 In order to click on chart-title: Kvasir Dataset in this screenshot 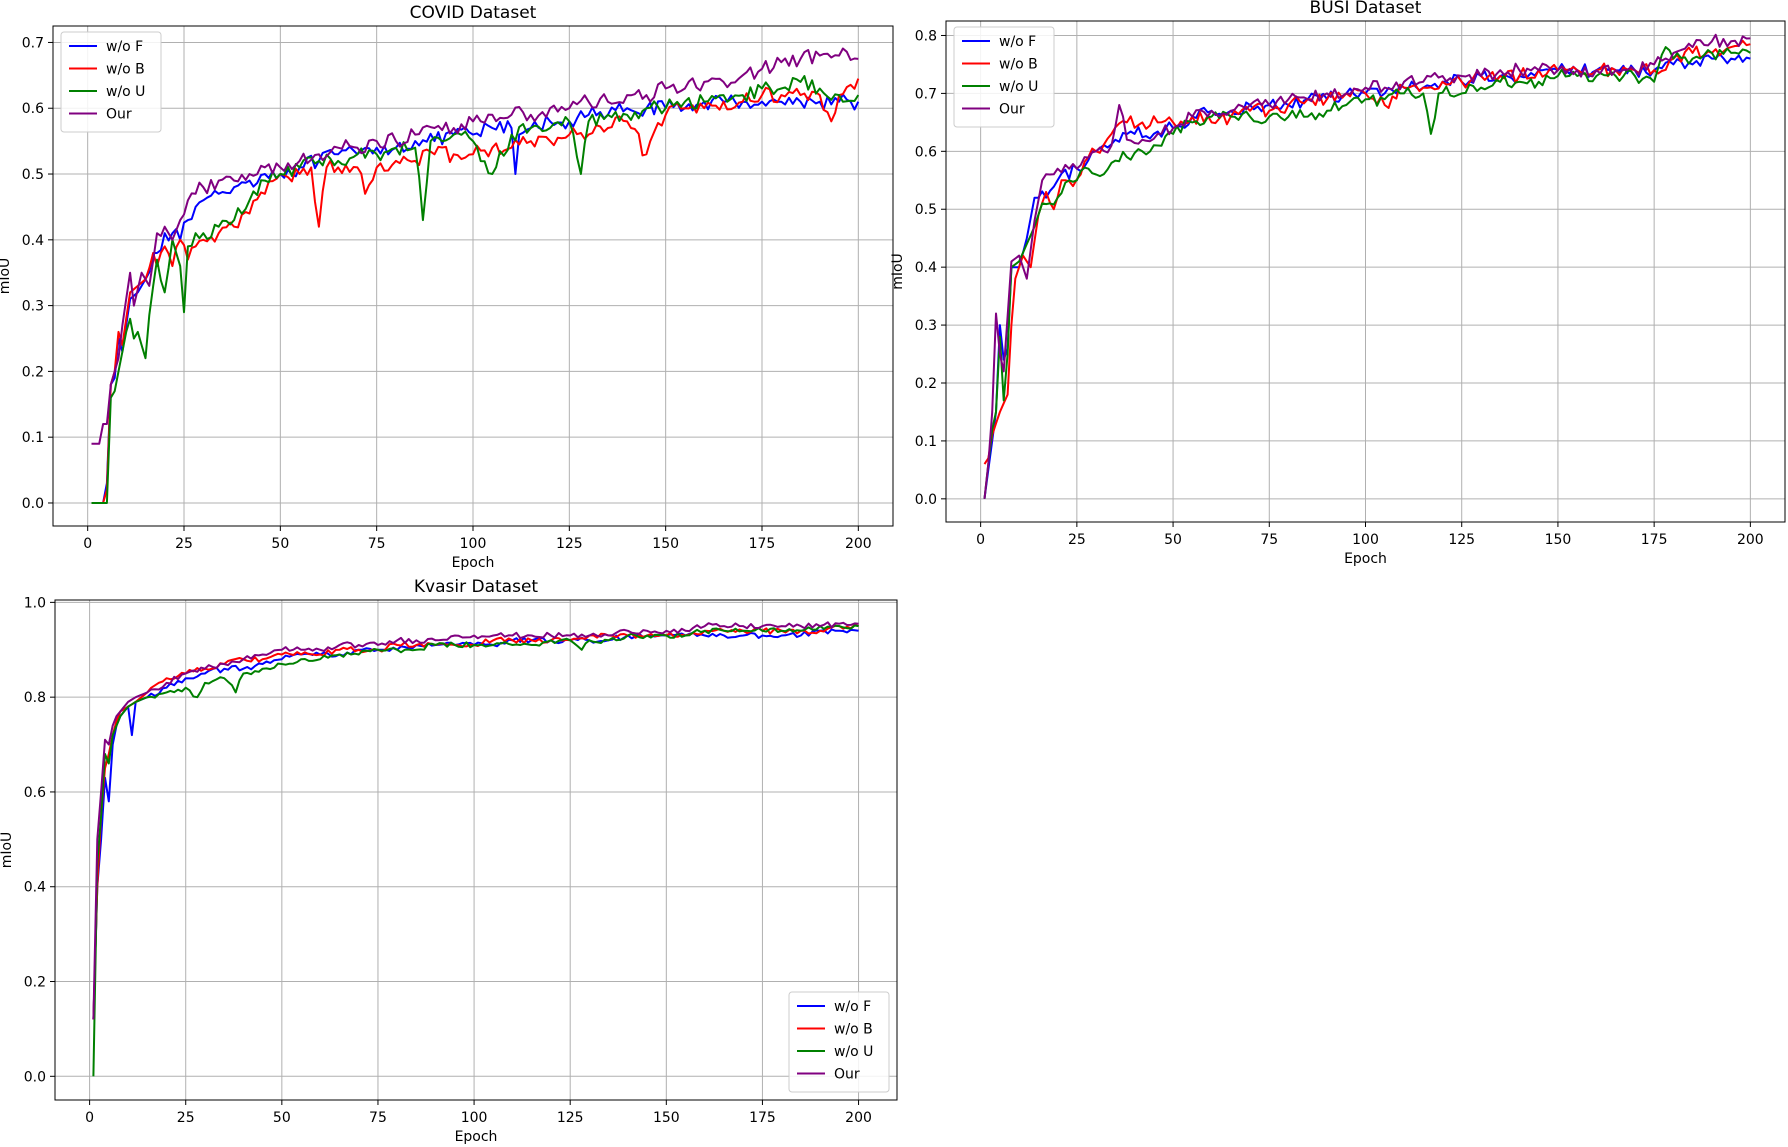, I will do `click(476, 587)`.